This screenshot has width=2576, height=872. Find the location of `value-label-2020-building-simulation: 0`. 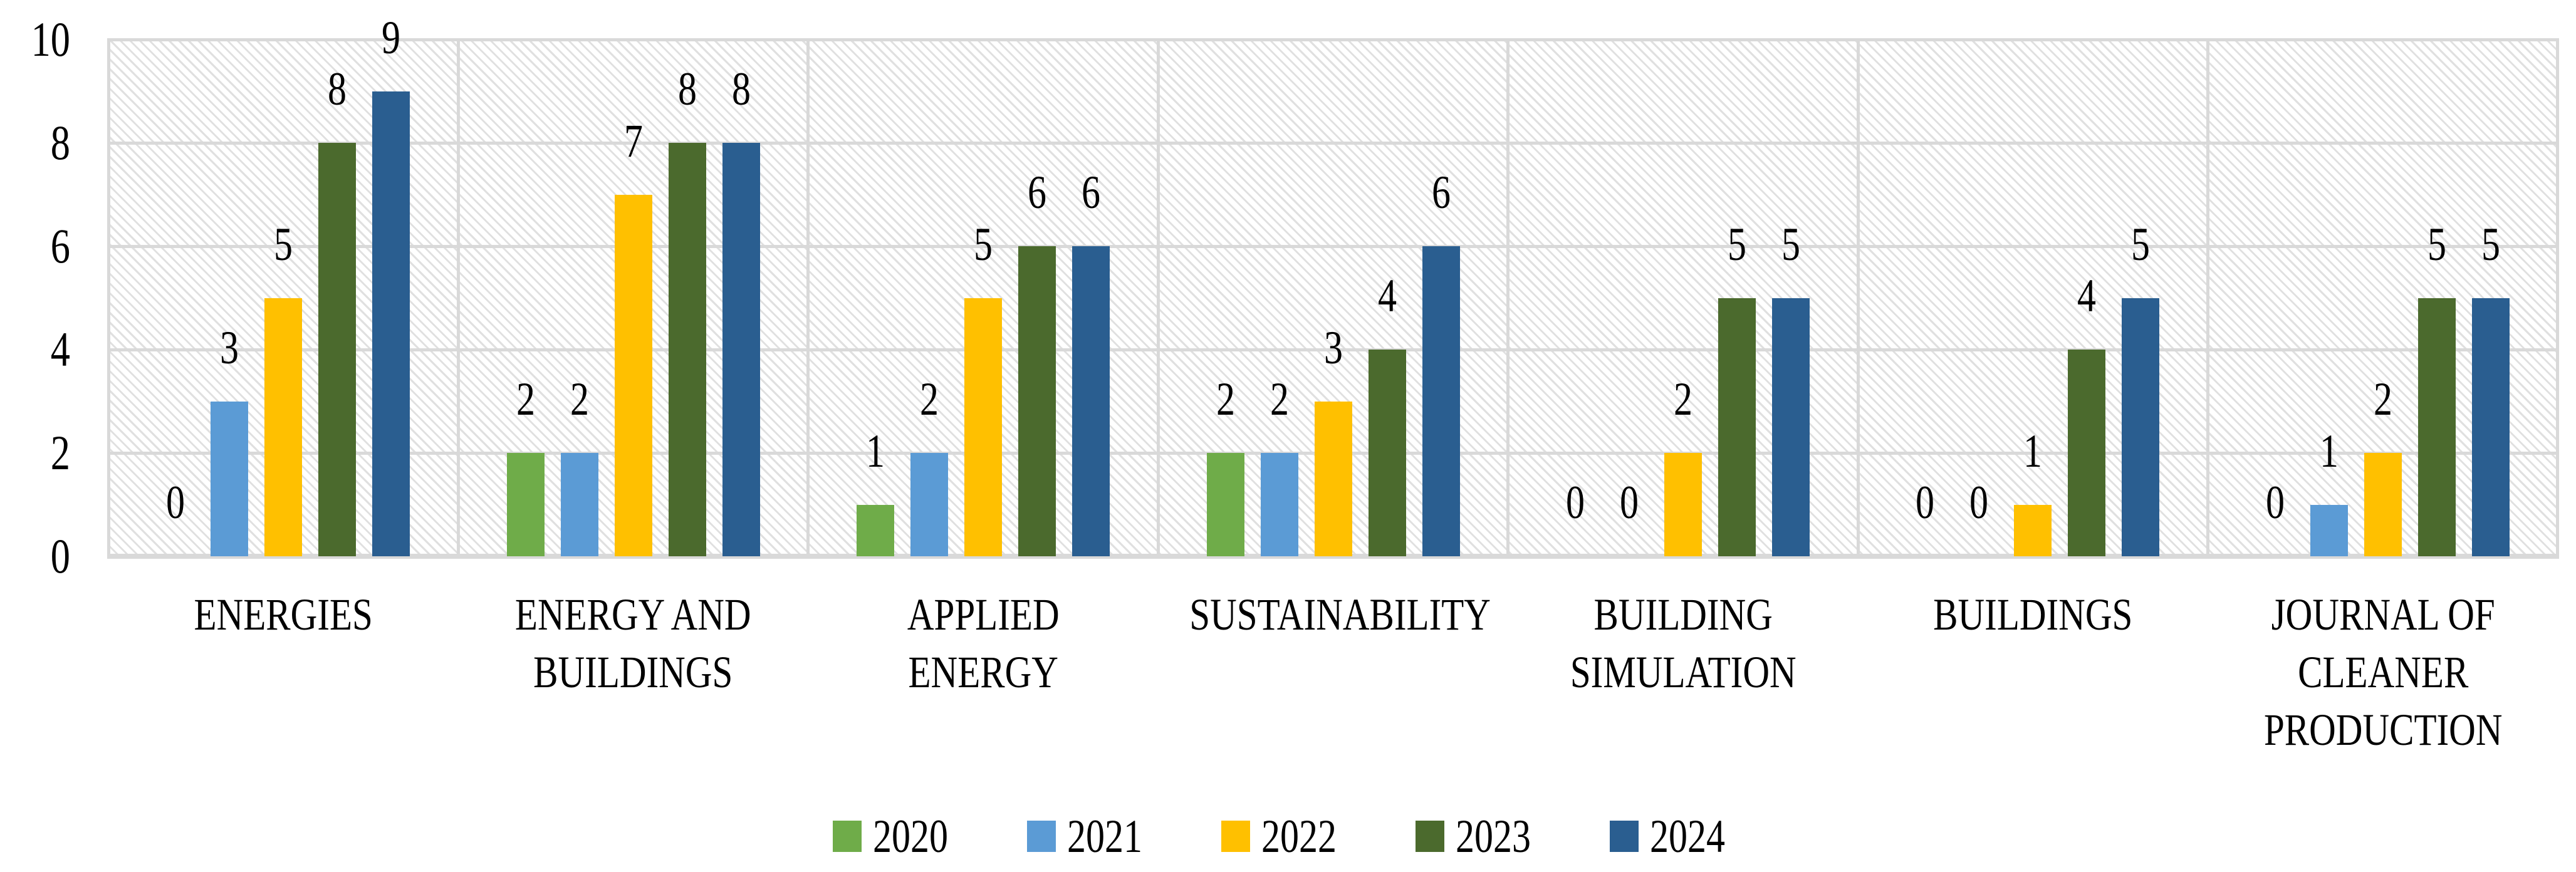

value-label-2020-building-simulation: 0 is located at coordinates (1575, 503).